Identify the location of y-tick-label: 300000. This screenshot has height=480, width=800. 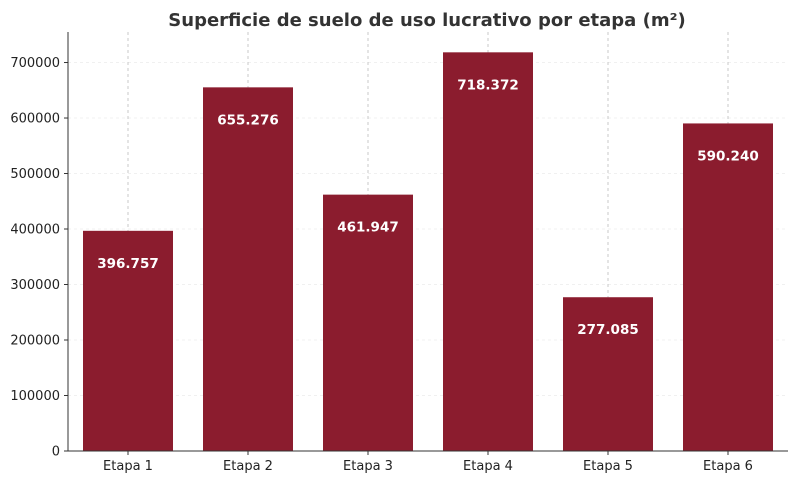
(35, 285).